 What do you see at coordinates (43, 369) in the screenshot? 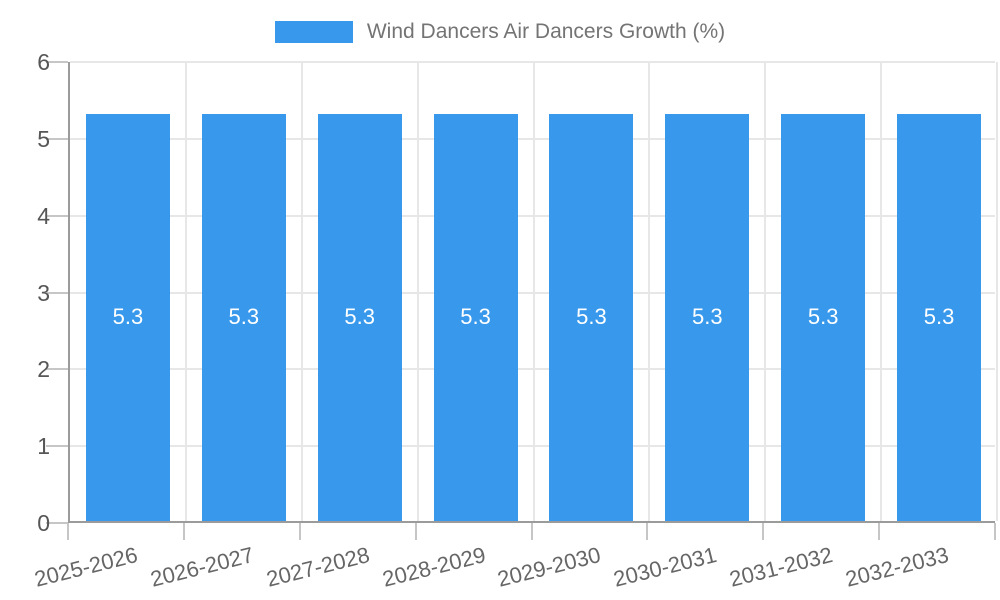
I see `y-axis-label: 2` at bounding box center [43, 369].